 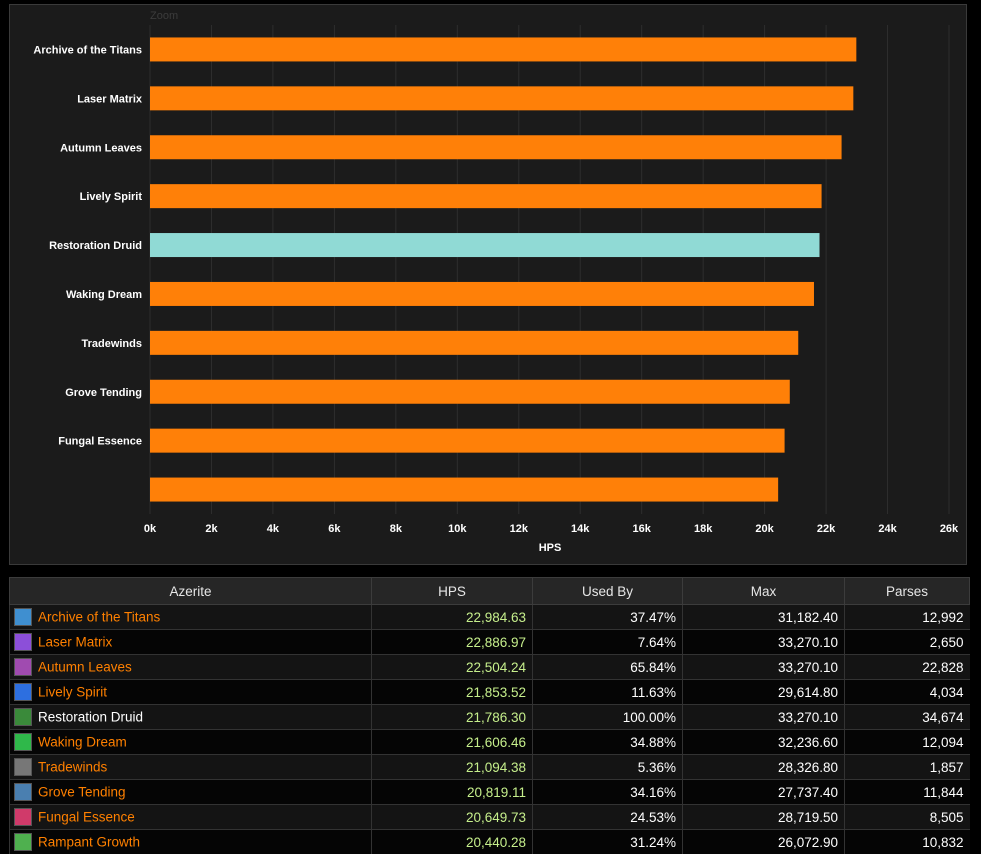 I want to click on column-header-azerite: Azerite, so click(x=191, y=591).